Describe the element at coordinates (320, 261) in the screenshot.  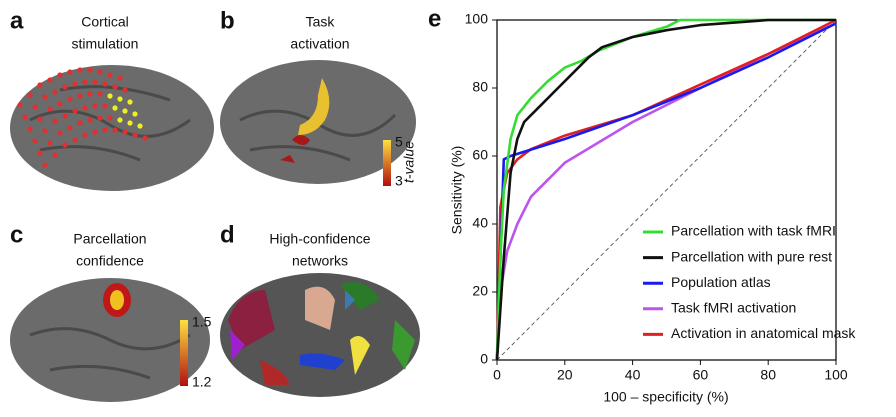
I see `panel-title: networks` at that location.